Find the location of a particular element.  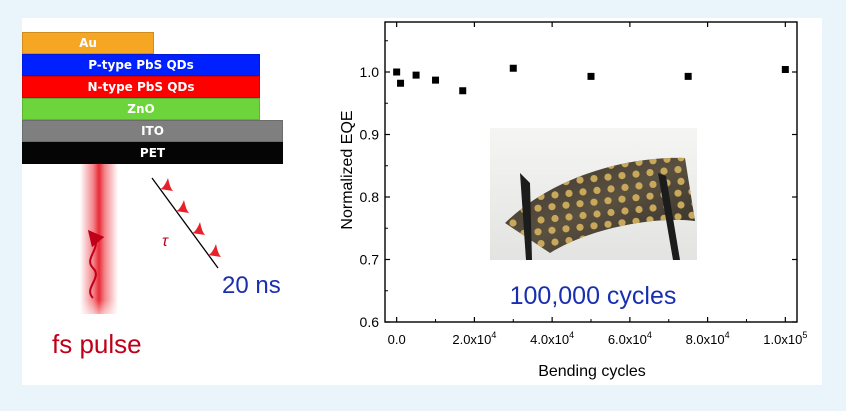

interval-20ns-label: 20 ns is located at coordinates (251, 285).